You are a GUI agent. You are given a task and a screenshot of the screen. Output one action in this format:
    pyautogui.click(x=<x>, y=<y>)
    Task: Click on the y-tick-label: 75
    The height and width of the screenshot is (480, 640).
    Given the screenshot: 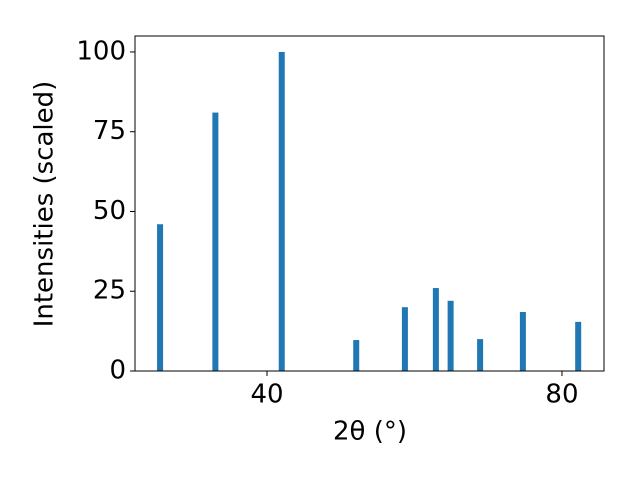 What is the action you would take?
    pyautogui.click(x=109, y=131)
    